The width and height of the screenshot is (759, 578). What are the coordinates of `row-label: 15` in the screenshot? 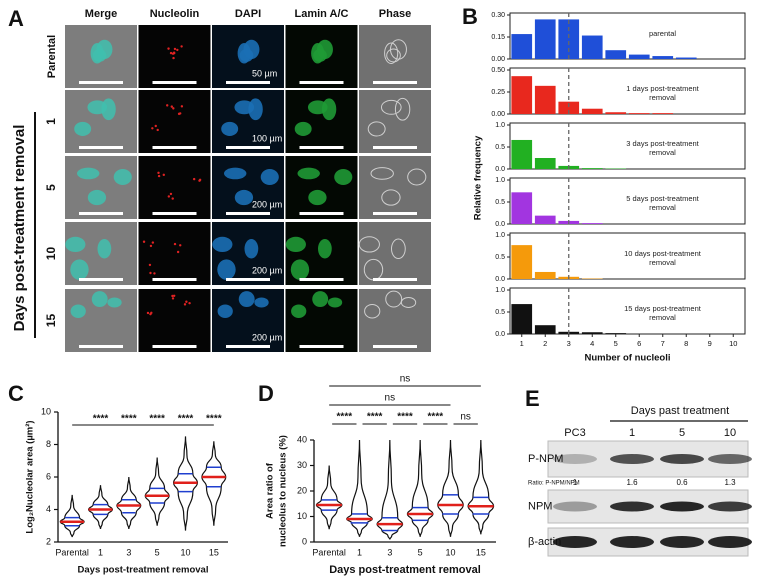 It's located at (51, 321).